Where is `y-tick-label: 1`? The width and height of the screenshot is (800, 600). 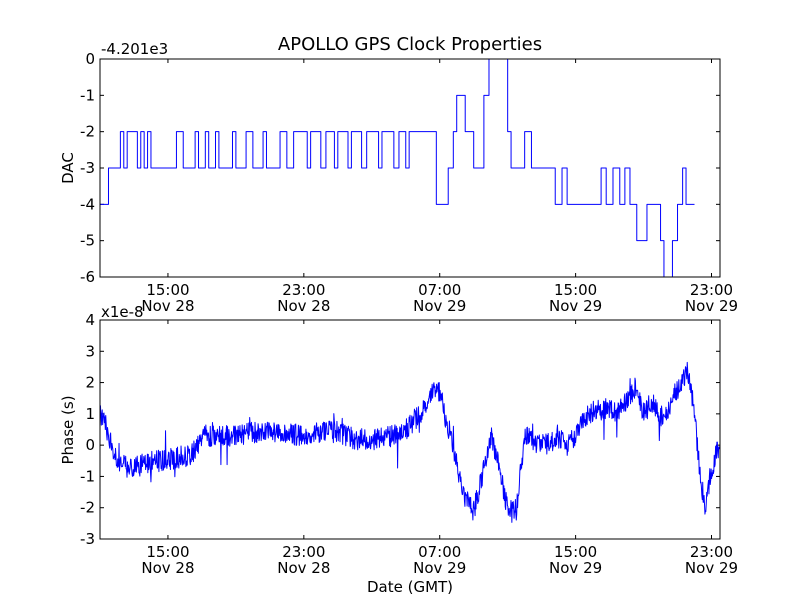
y-tick-label: 1 is located at coordinates (90, 414).